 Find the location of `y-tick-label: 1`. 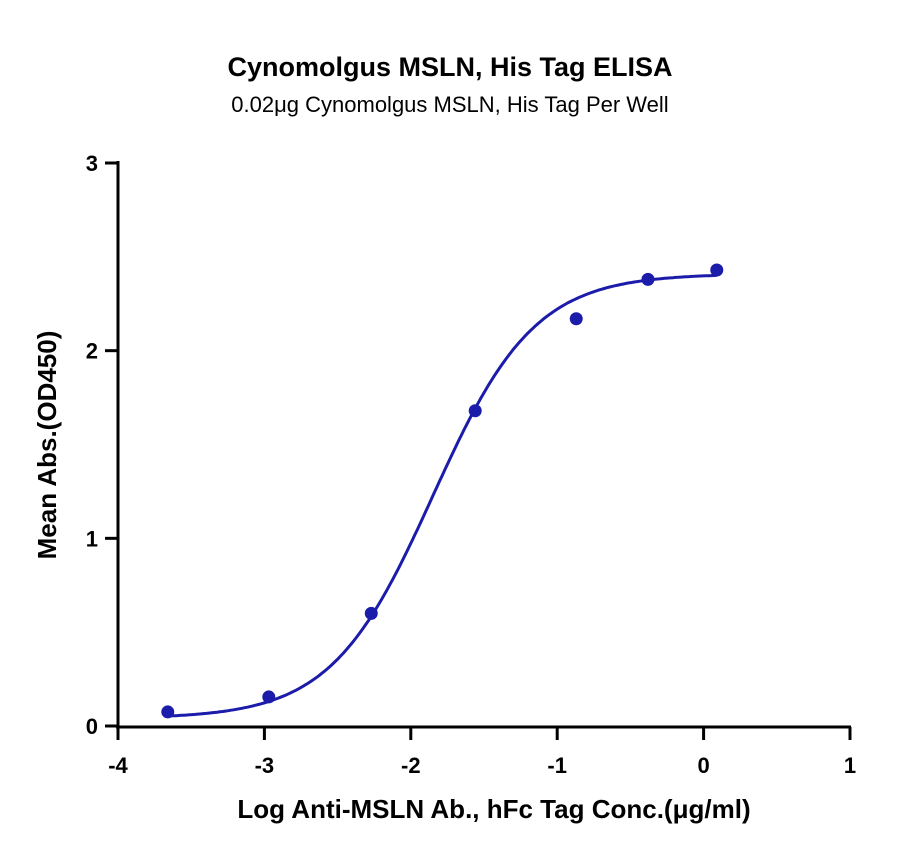

y-tick-label: 1 is located at coordinates (92, 538).